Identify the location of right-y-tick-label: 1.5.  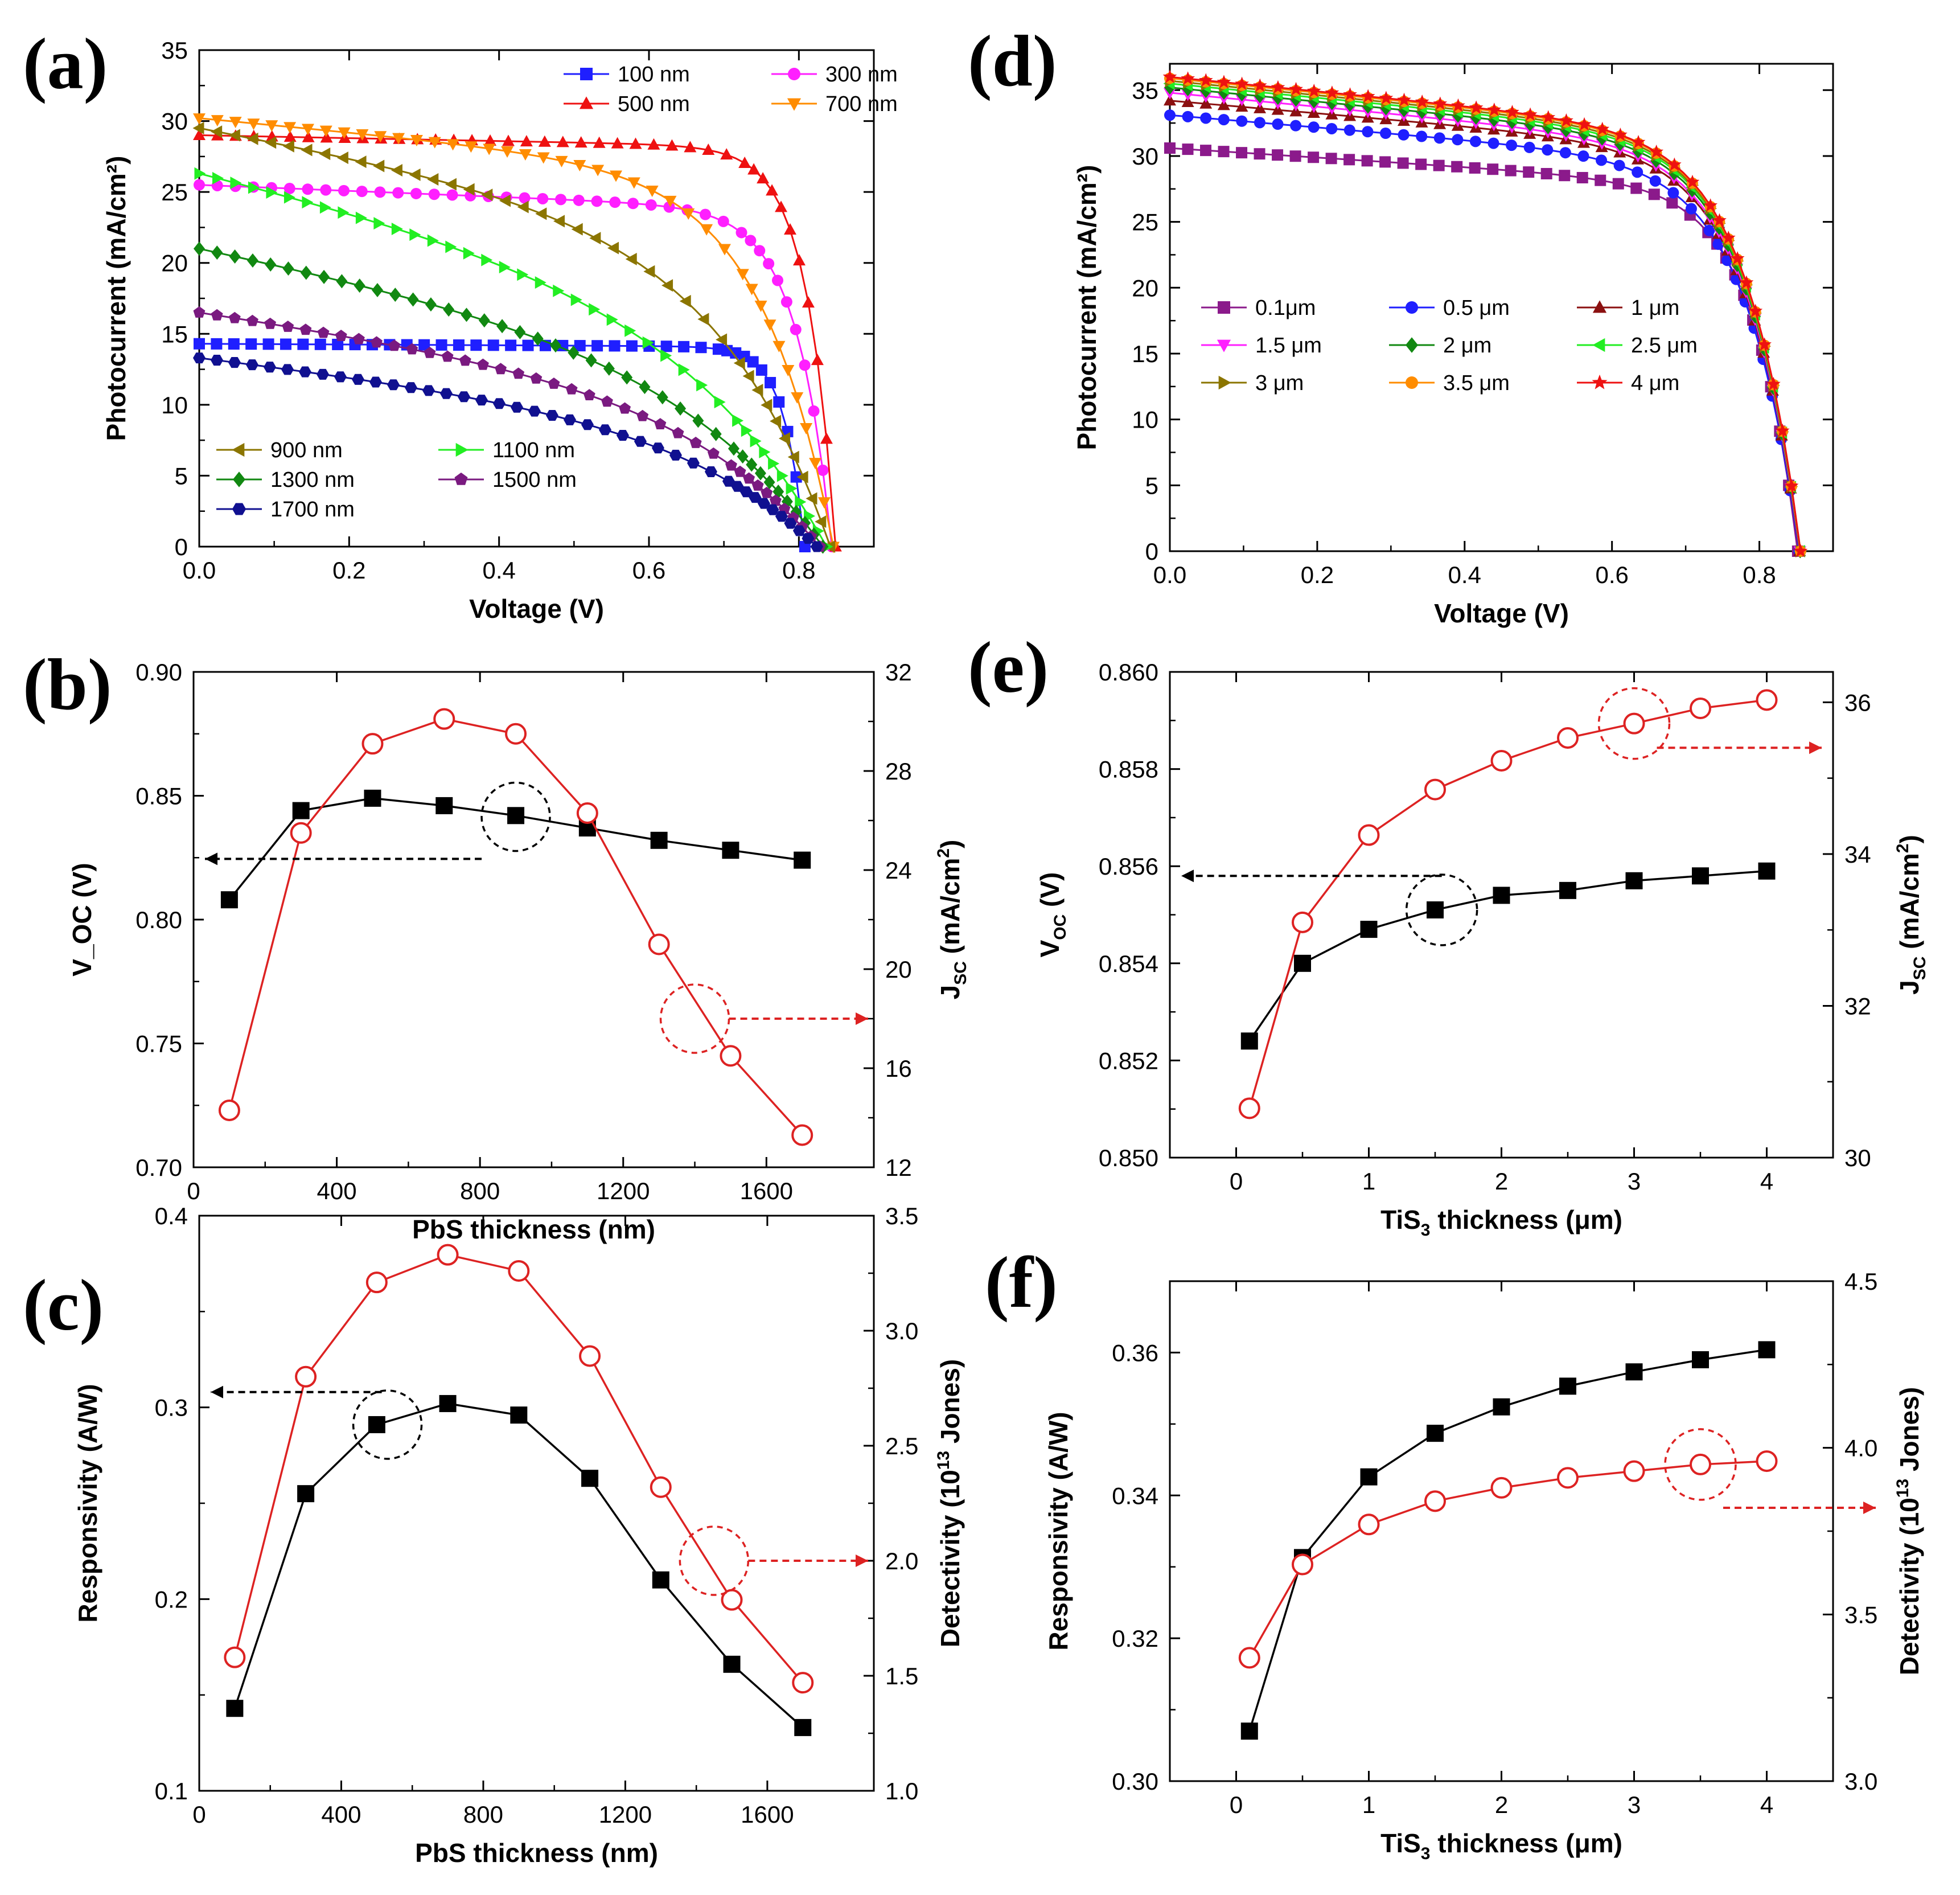
(901, 1676).